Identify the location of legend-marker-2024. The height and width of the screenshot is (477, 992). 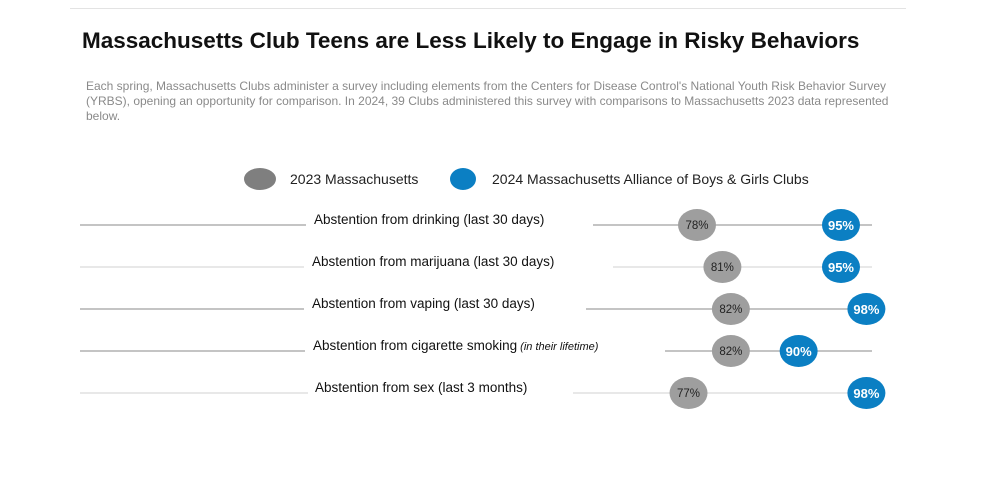
(463, 179).